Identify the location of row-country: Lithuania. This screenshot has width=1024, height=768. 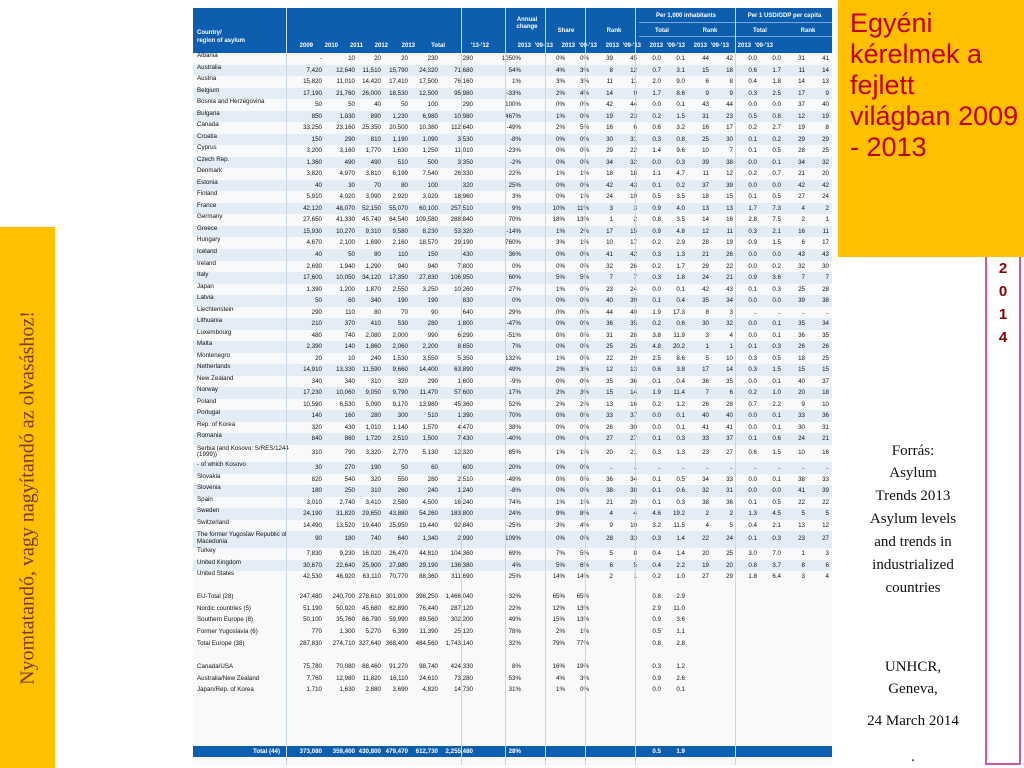
(210, 321).